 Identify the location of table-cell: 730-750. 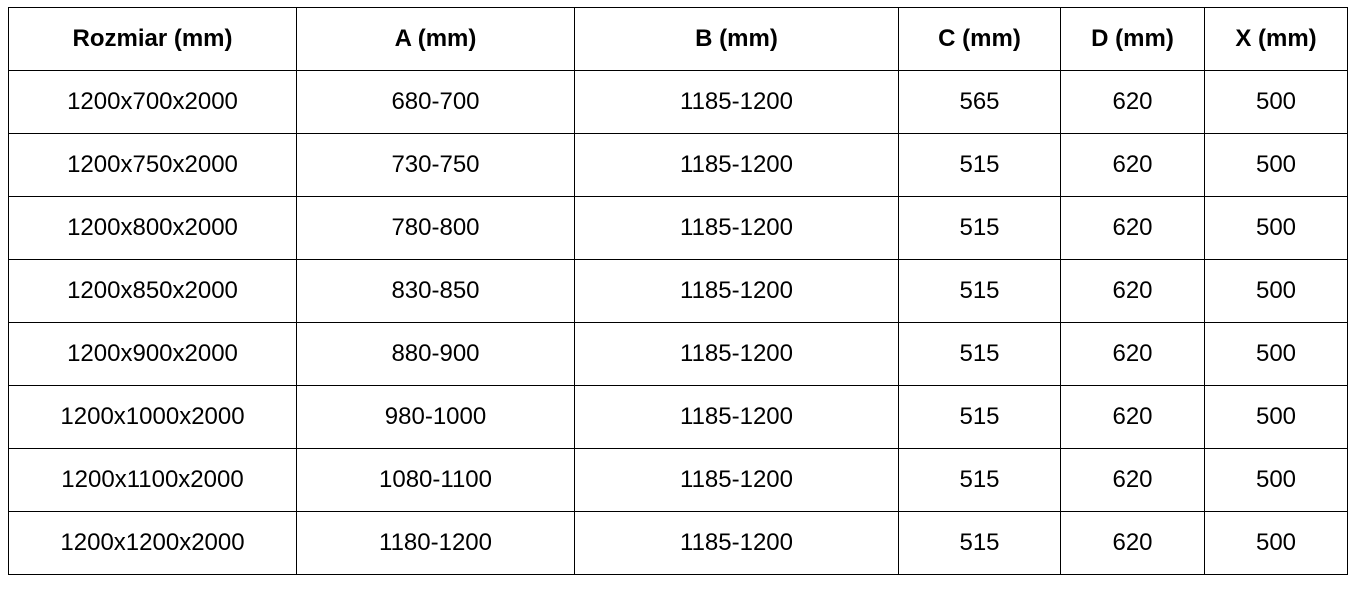
(435, 165).